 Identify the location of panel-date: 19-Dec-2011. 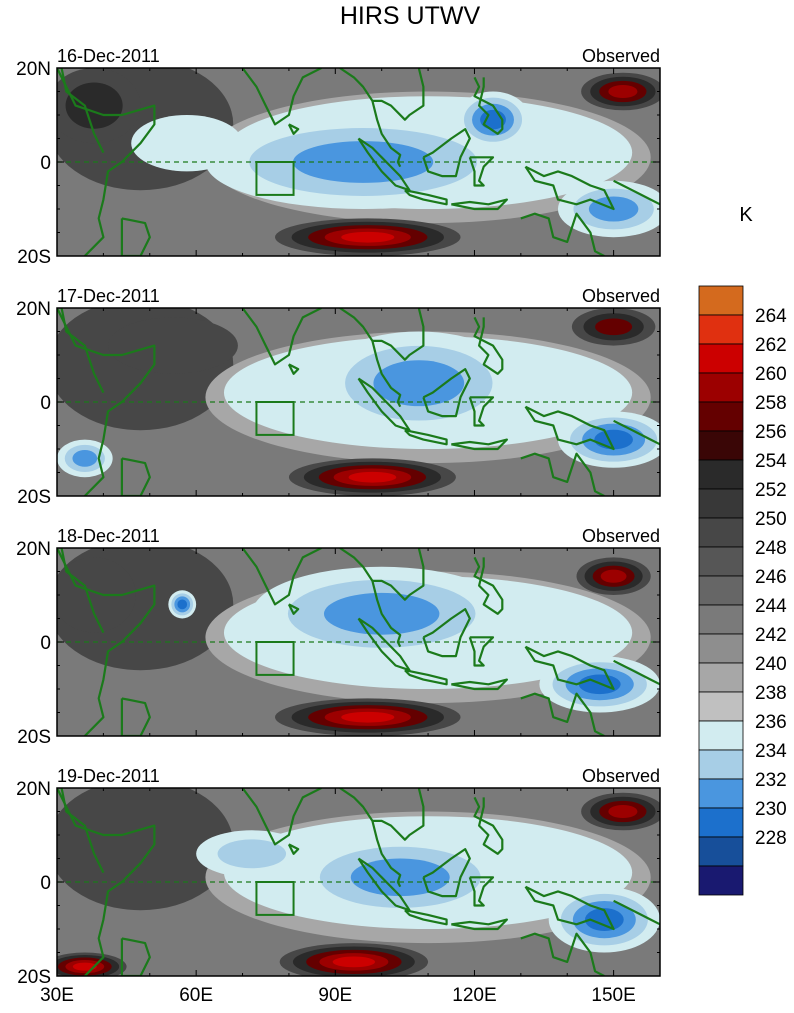
(108, 776).